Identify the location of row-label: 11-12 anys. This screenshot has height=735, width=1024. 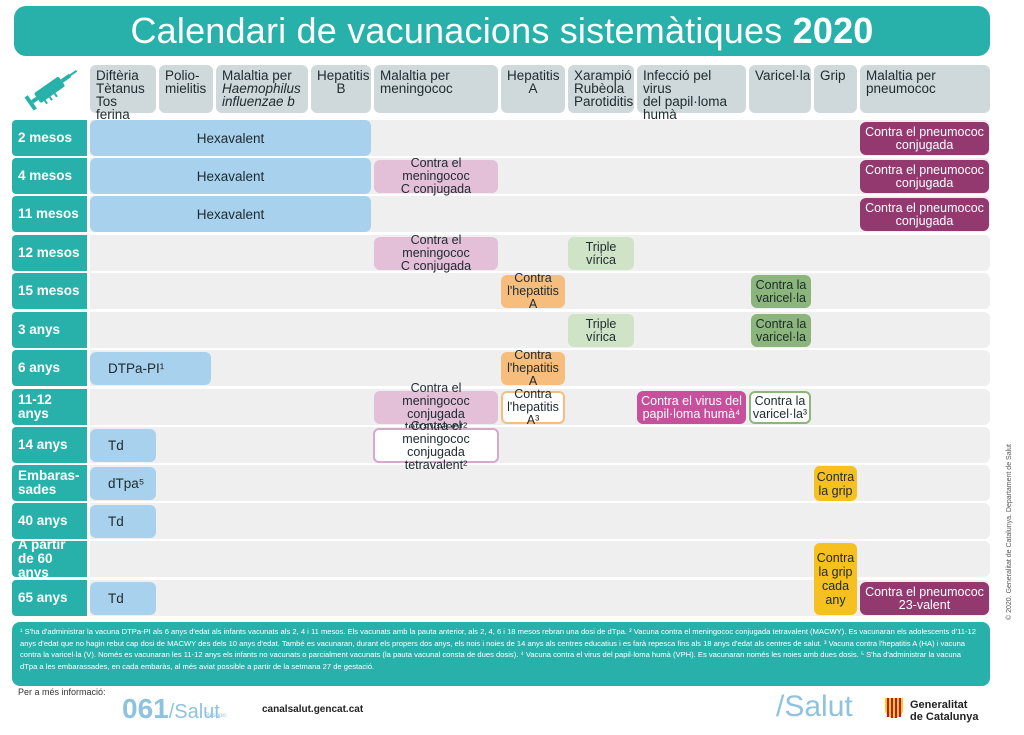
(49, 407).